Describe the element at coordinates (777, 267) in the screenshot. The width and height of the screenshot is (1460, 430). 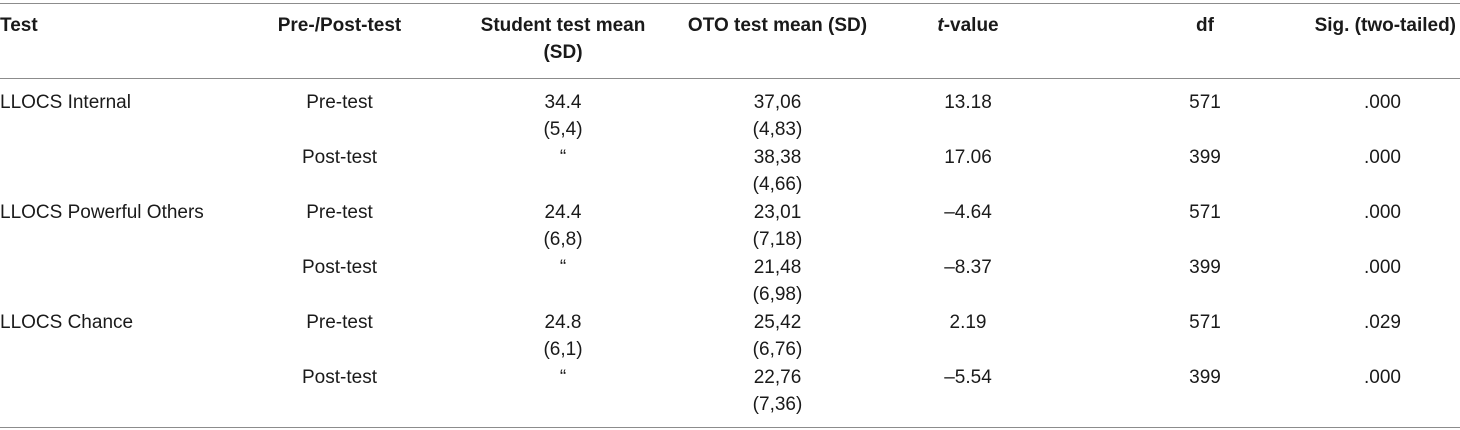
I see `oto-mean-value: 21,48` at that location.